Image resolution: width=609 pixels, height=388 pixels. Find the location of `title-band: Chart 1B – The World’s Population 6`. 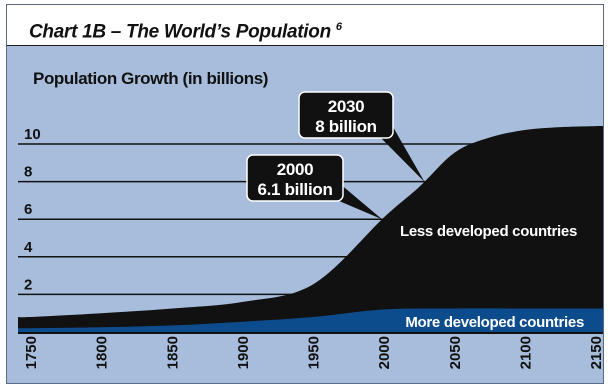

title-band: Chart 1B – The World’s Population 6 is located at coordinates (305, 25).